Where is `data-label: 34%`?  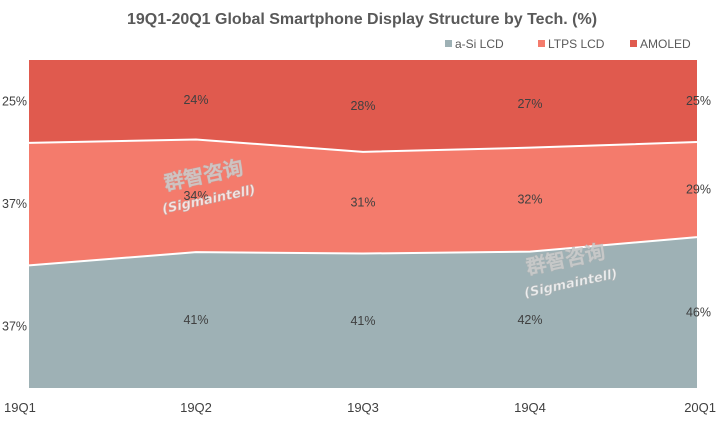
data-label: 34% is located at coordinates (195, 196).